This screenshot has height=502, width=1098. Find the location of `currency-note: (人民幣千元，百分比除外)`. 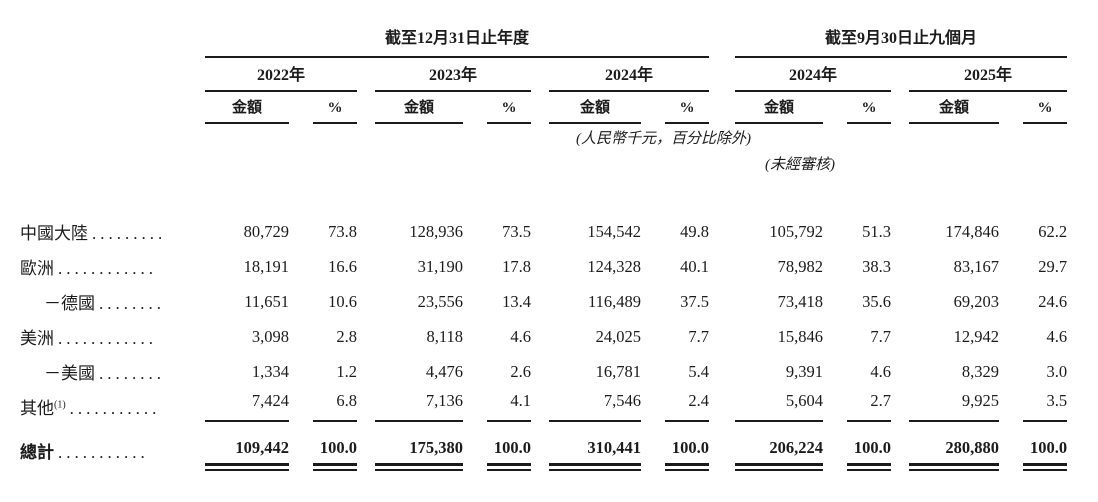

currency-note: (人民幣千元，百分比除外) is located at coordinates (664, 139).